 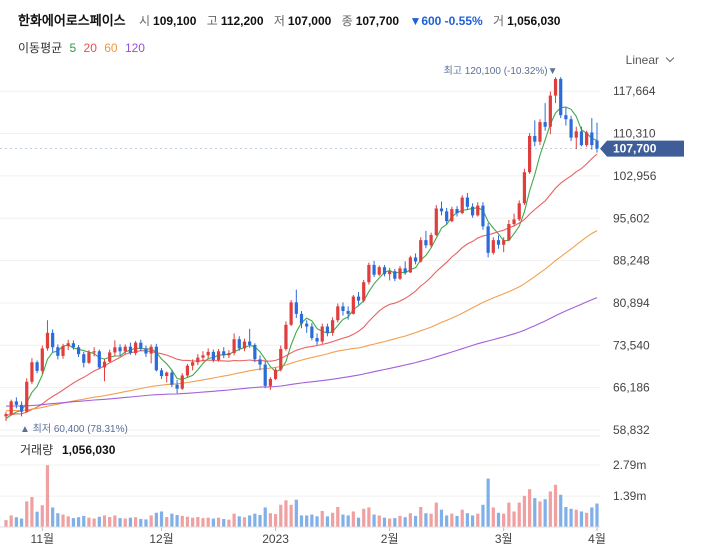 I want to click on high-value: 112,200, so click(x=242, y=21).